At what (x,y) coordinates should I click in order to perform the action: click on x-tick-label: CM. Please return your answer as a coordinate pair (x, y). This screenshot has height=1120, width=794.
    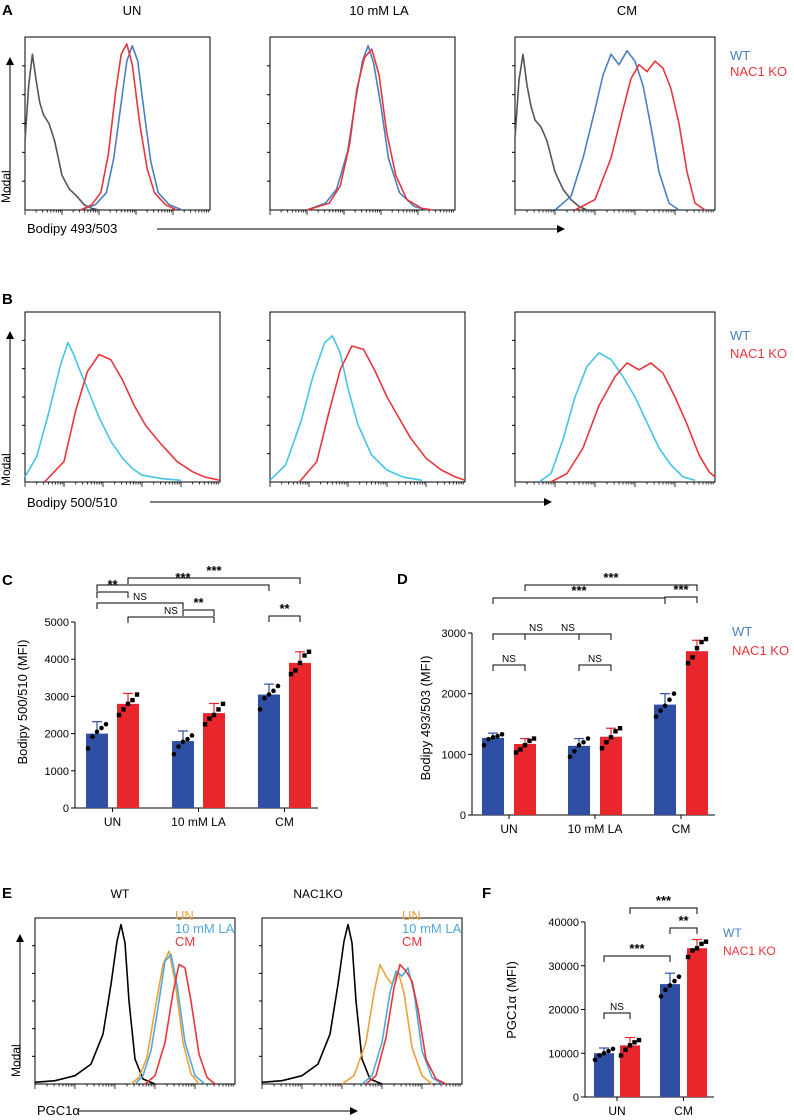
    Looking at the image, I should click on (681, 829).